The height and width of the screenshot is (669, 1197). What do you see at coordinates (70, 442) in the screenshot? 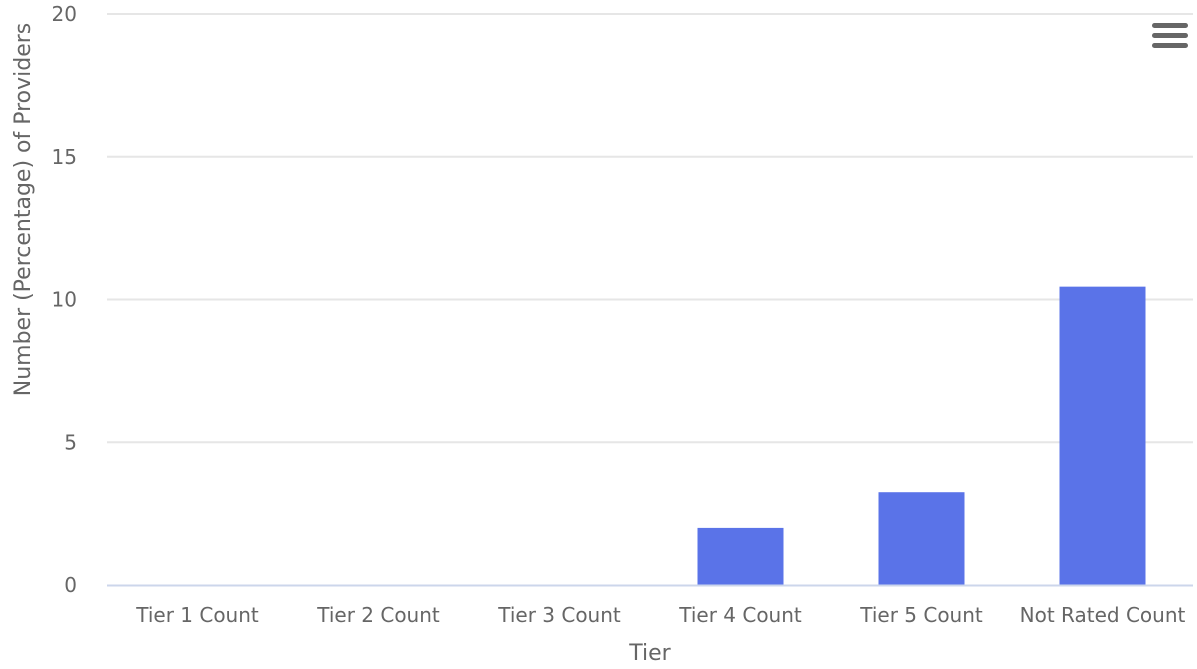
I see `y-tick-label: 5` at bounding box center [70, 442].